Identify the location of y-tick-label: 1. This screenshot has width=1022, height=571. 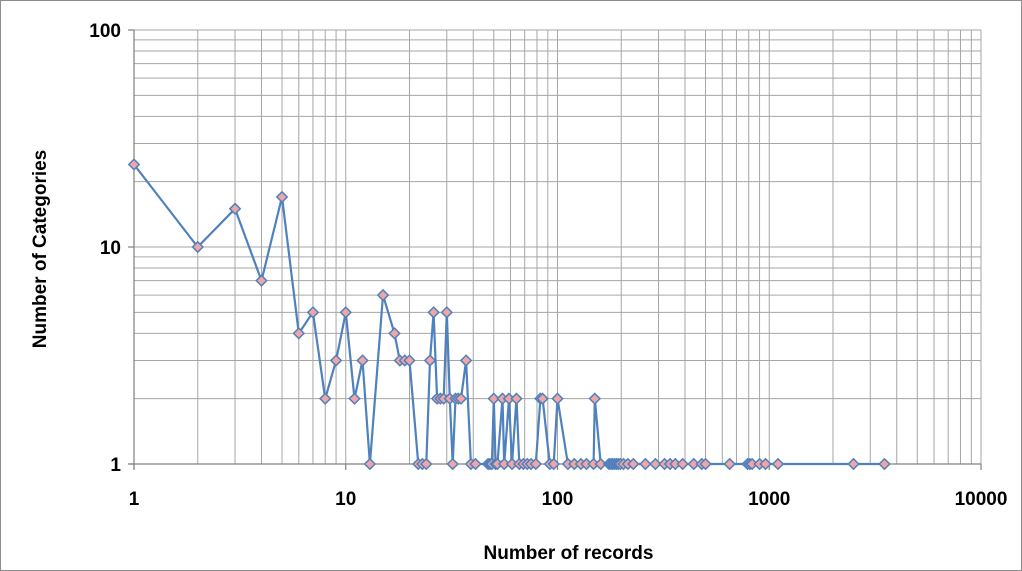
(115, 465).